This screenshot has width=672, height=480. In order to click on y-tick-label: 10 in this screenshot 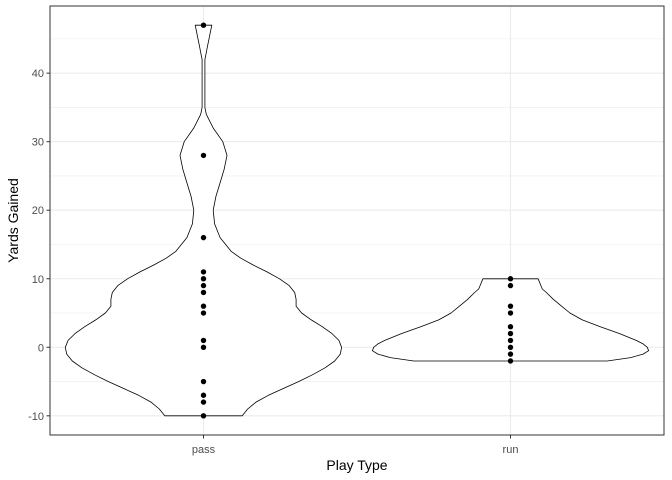, I will do `click(38, 280)`.